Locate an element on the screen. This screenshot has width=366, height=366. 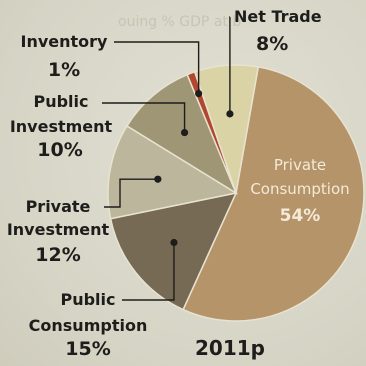
dot-public-investment is located at coordinates (184, 132).